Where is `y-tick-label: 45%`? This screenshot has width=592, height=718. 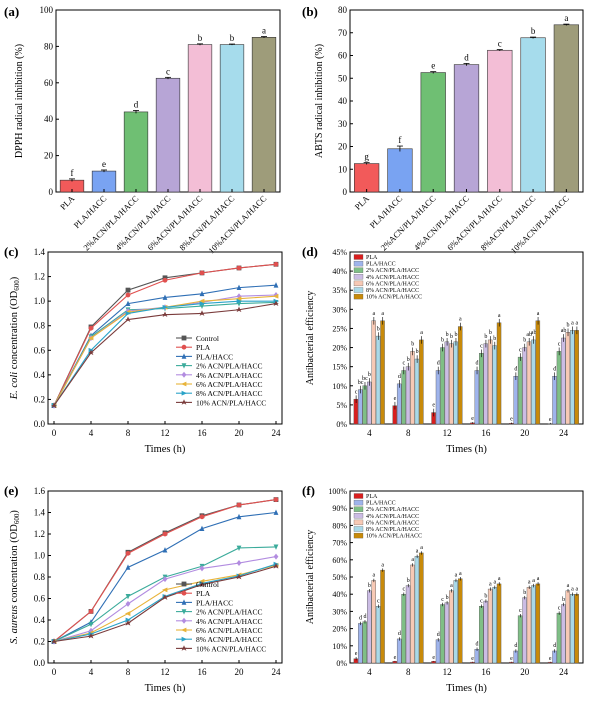 y-tick-label: 45% is located at coordinates (339, 252).